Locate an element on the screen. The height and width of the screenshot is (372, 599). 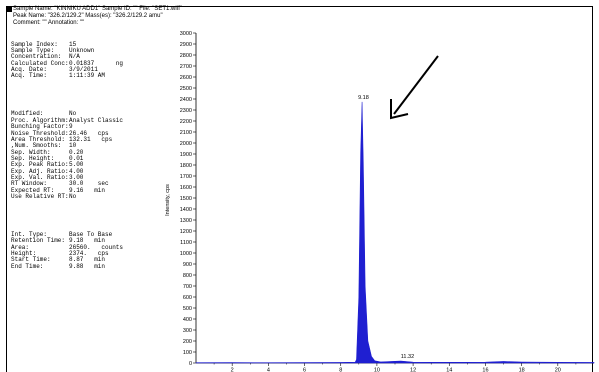
y-tick-label: 600 is located at coordinates (187, 298).